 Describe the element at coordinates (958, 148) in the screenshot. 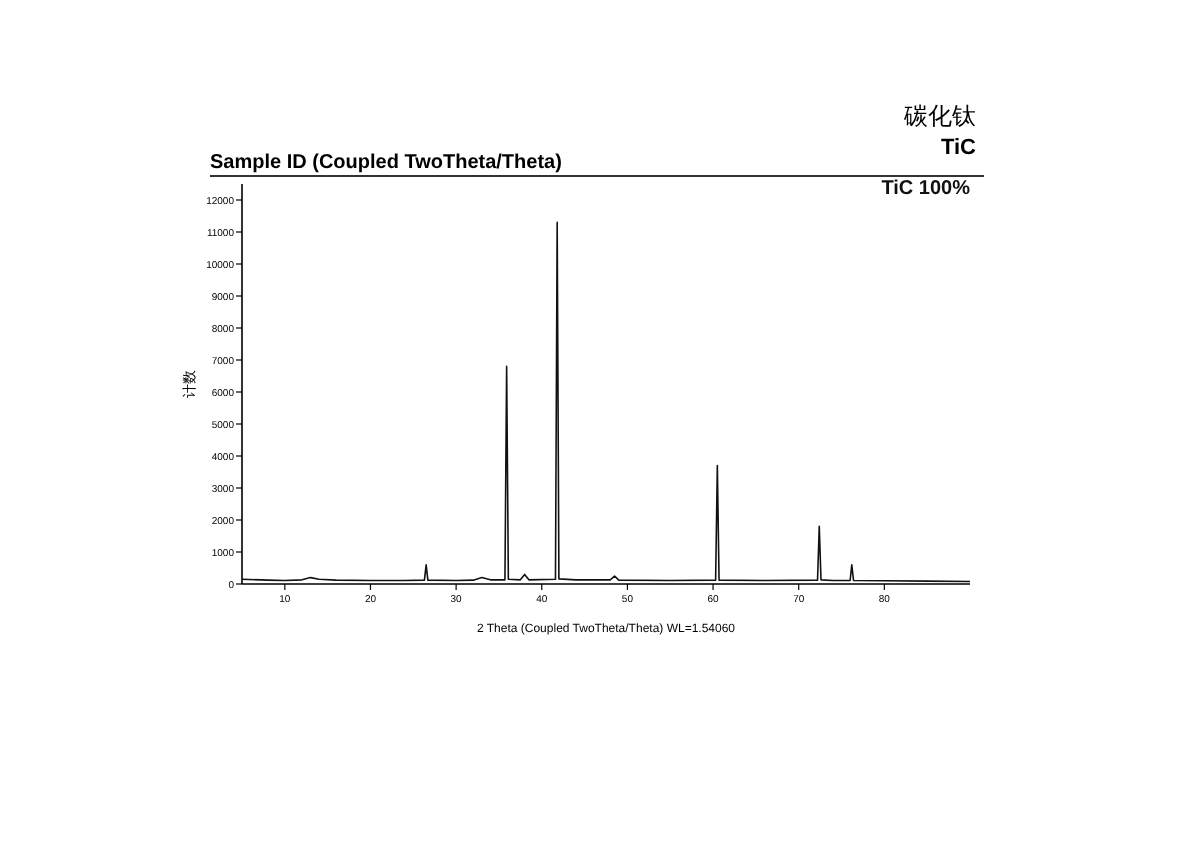

I see `text: TiC` at that location.